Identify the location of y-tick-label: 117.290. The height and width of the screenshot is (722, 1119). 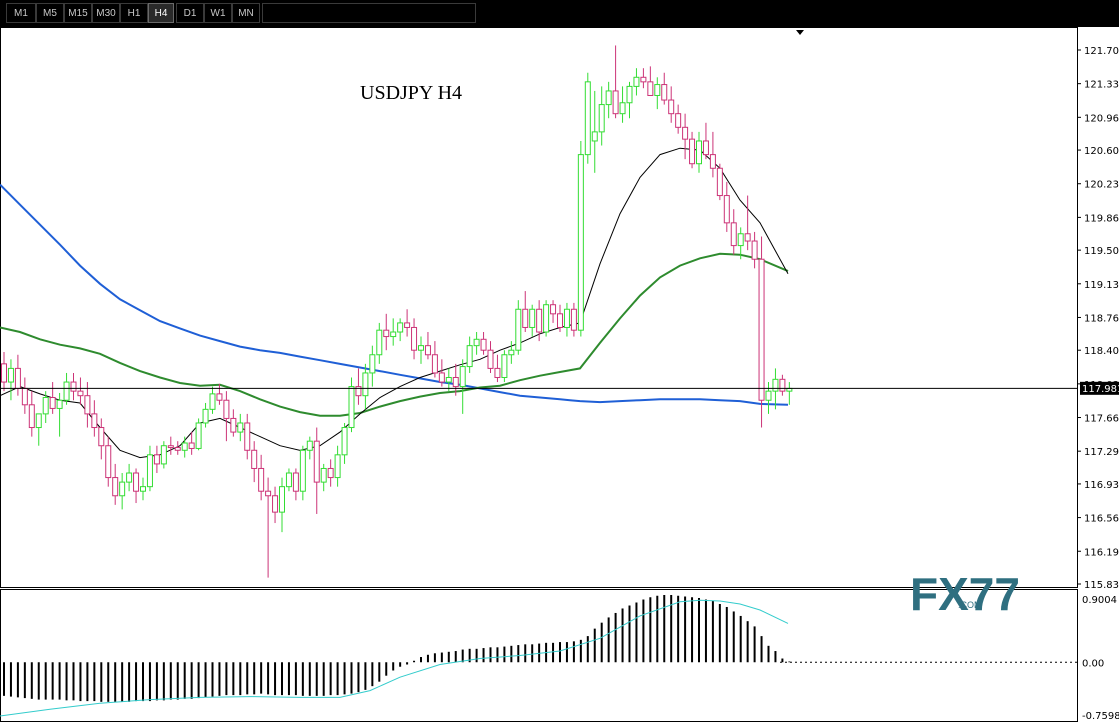
(1101, 452).